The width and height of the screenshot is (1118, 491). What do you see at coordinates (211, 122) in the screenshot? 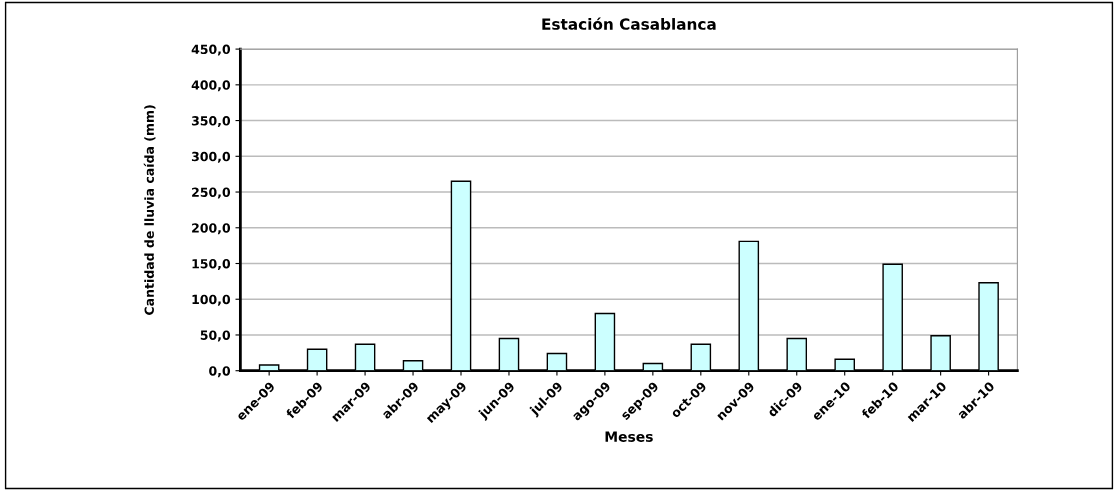
I see `y-tick-label: 350,0` at bounding box center [211, 122].